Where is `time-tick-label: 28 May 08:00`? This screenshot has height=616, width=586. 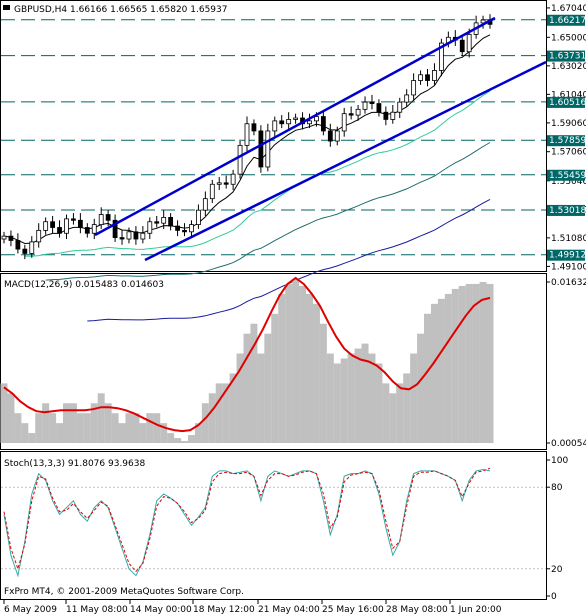
time-tick-label: 28 May 08:00 is located at coordinates (417, 610).